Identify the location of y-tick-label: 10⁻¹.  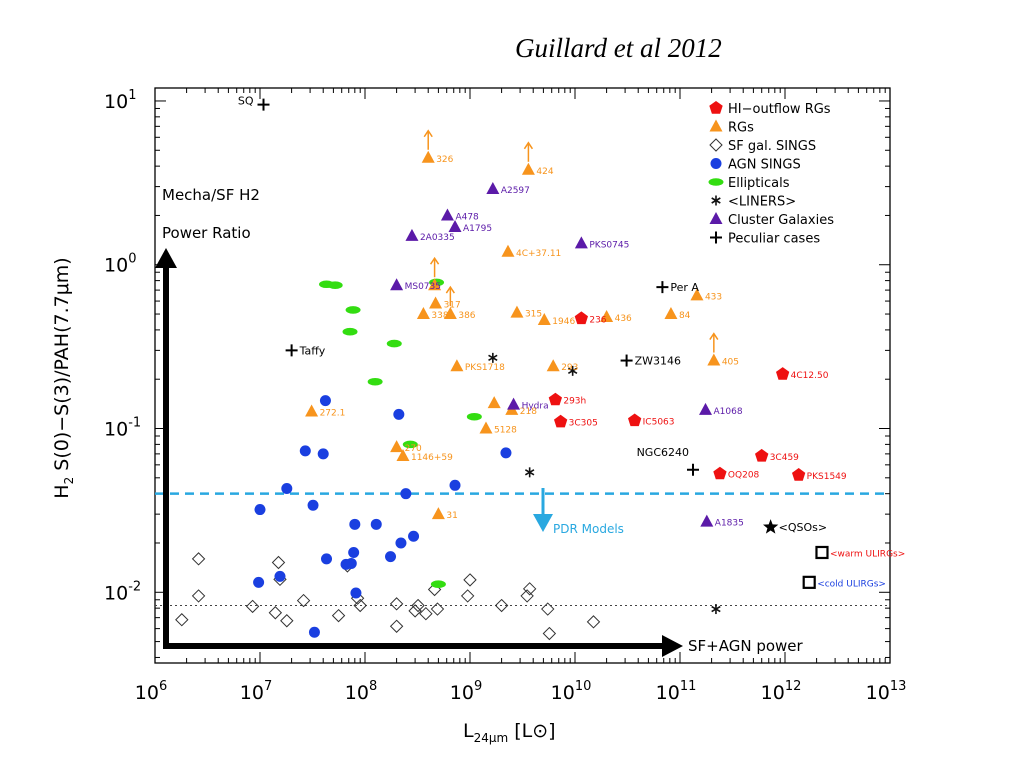
(122, 428).